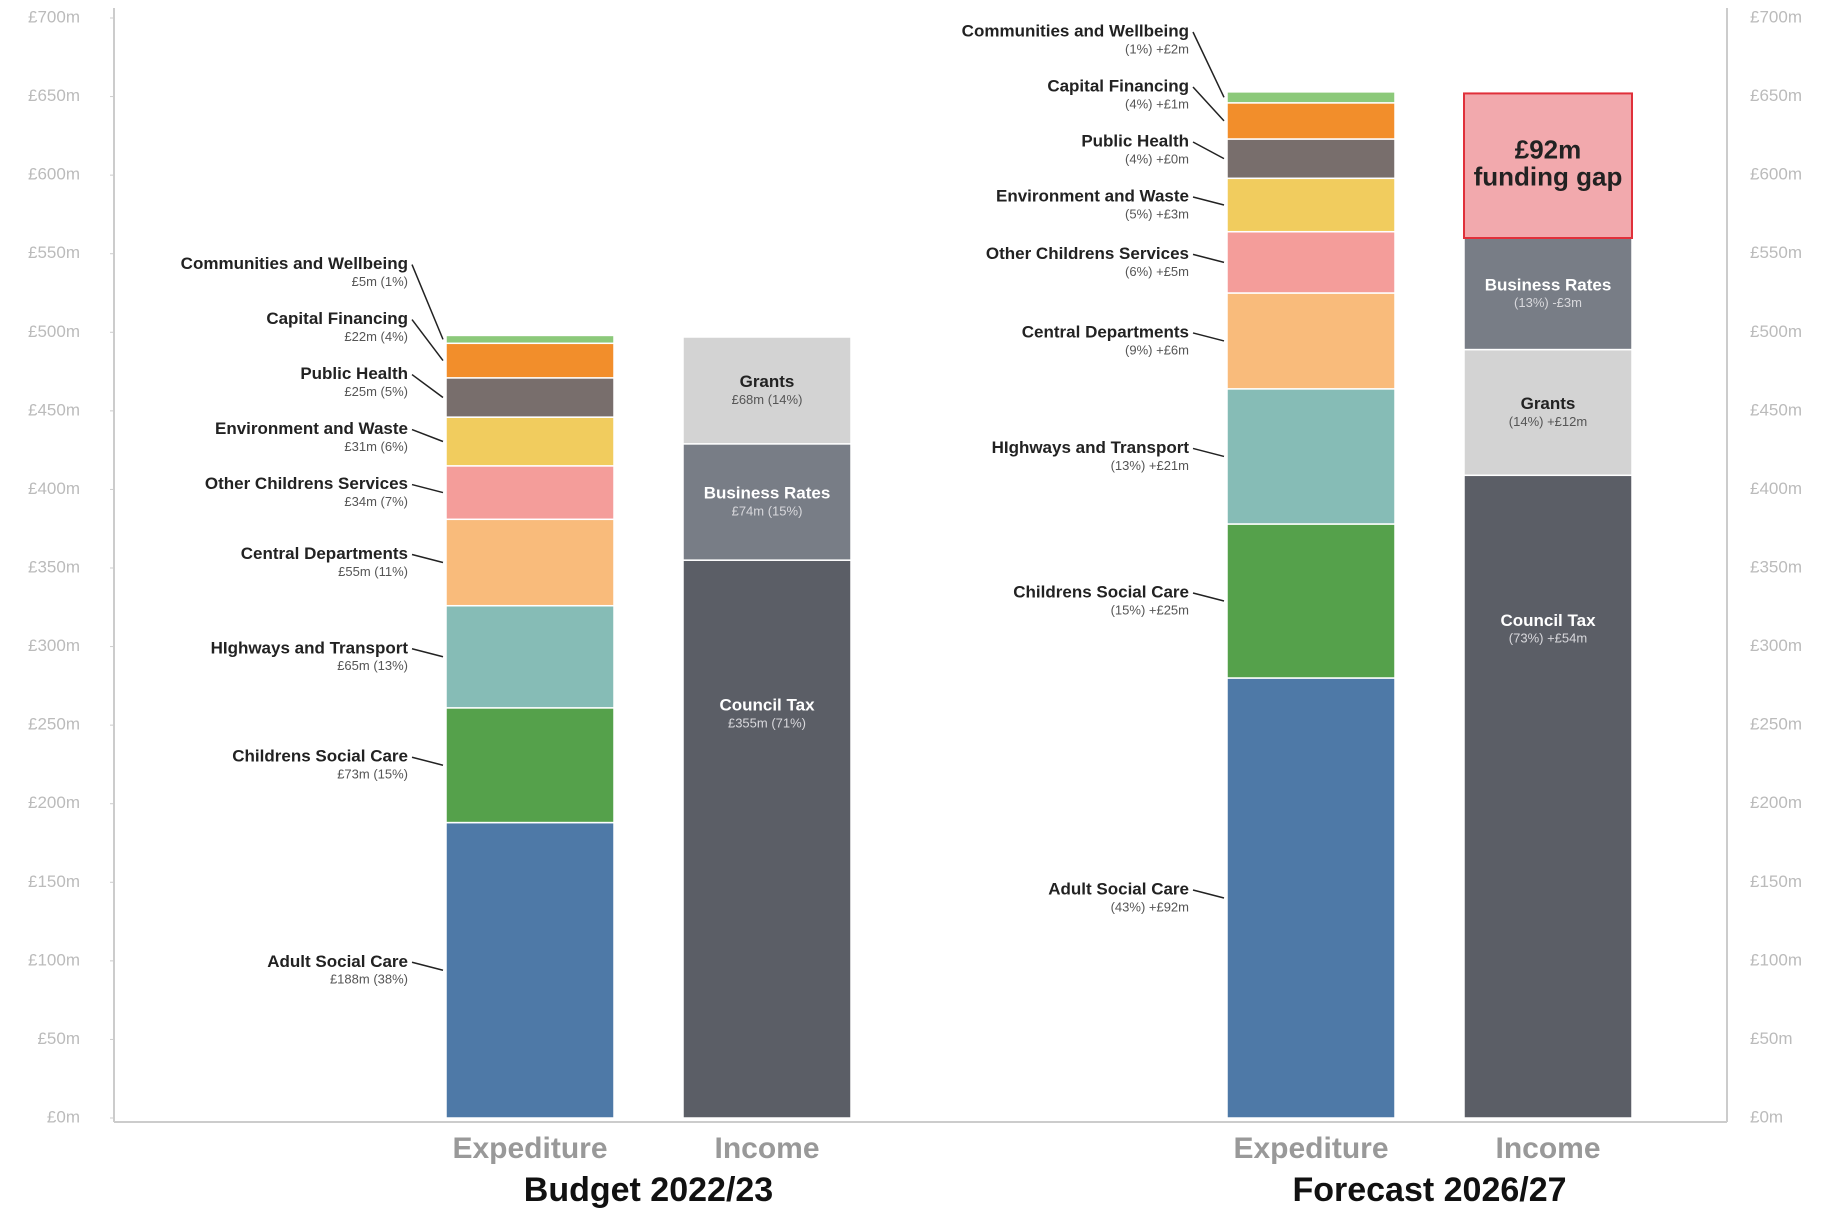  Describe the element at coordinates (1150, 906) in the screenshot. I see `segment-value-label: (43%) +£92m` at that location.